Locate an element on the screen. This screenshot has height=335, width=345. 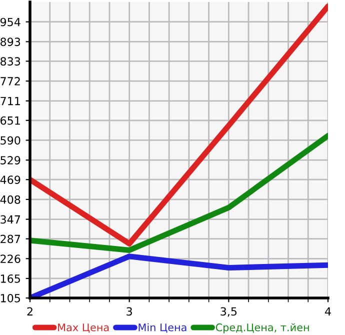
y-tick-label: 711 is located at coordinates (10, 101).